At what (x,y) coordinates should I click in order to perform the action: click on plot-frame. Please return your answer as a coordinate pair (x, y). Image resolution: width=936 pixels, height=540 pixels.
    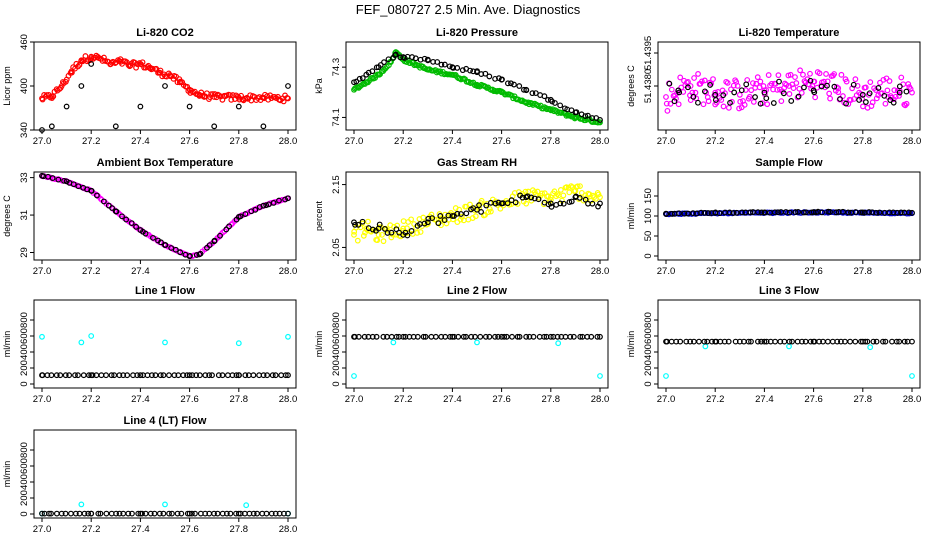
    Looking at the image, I should click on (789, 344).